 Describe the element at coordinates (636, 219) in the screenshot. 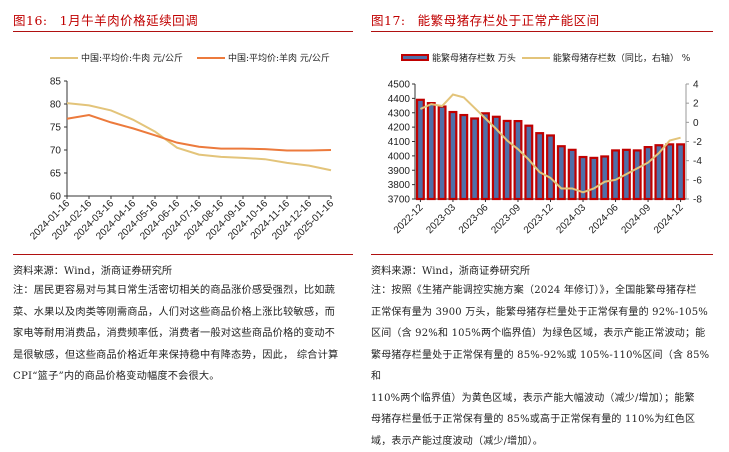

I see `svg-text: 2024-09` at that location.